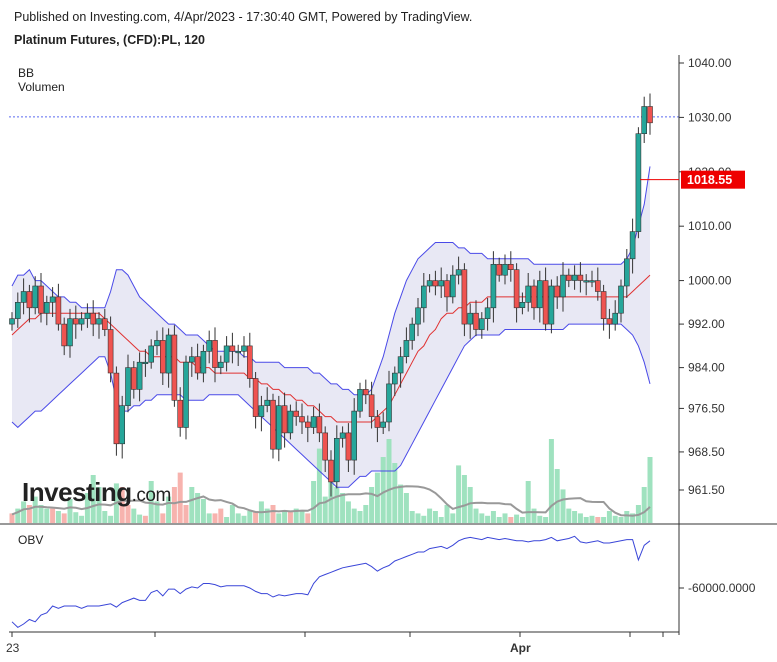 Image resolution: width=777 pixels, height=662 pixels. I want to click on last-price-label: 1018.55, so click(709, 180).